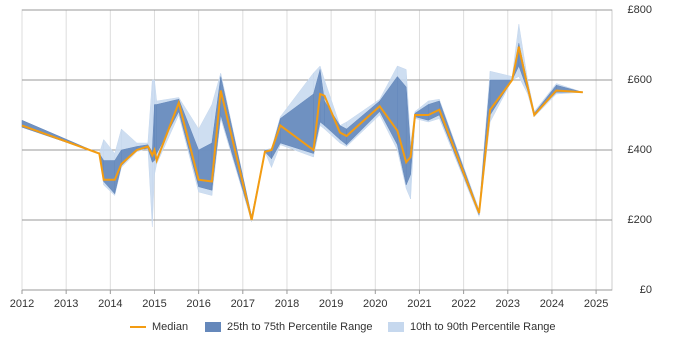 The height and width of the screenshot is (350, 700). I want to click on x-tick-label: 2015, so click(154, 304).